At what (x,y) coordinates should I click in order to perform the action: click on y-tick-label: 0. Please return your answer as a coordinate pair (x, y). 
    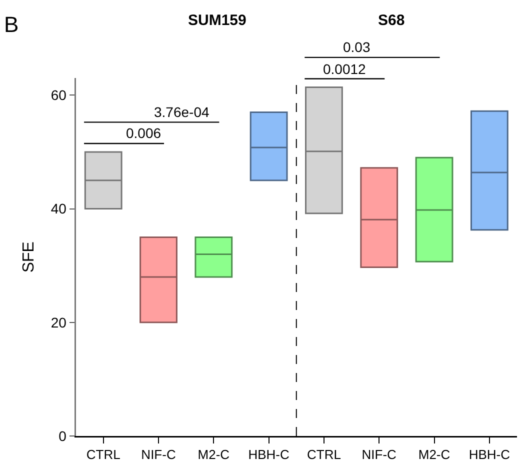
    Looking at the image, I should click on (62, 436).